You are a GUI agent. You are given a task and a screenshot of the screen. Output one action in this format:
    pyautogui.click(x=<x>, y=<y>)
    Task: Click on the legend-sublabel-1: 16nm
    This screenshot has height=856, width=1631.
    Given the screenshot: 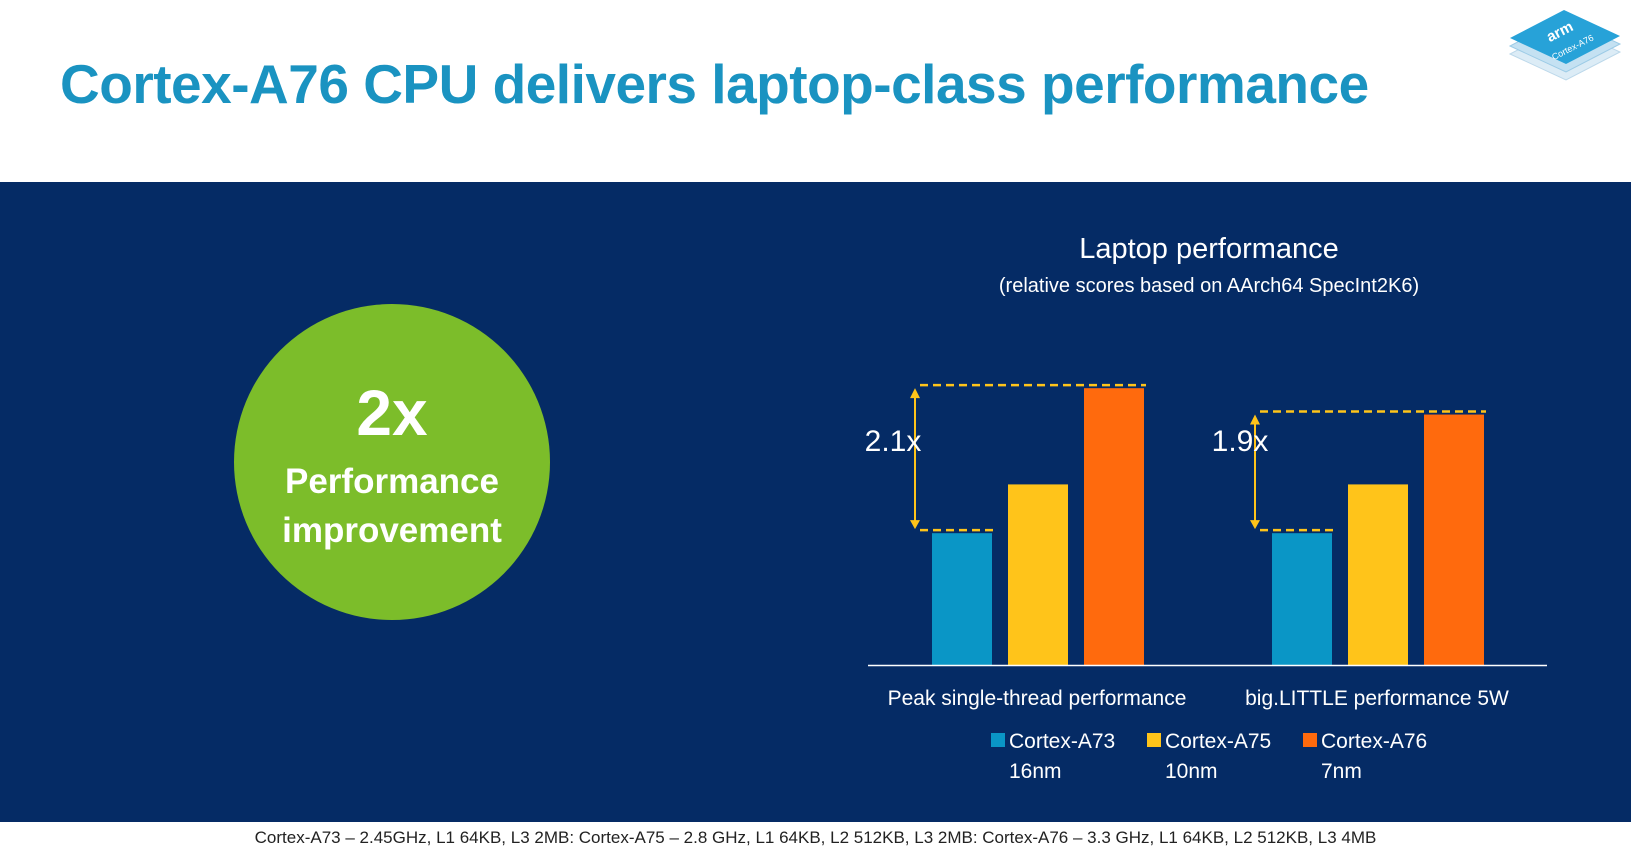 What is the action you would take?
    pyautogui.click(x=1035, y=771)
    